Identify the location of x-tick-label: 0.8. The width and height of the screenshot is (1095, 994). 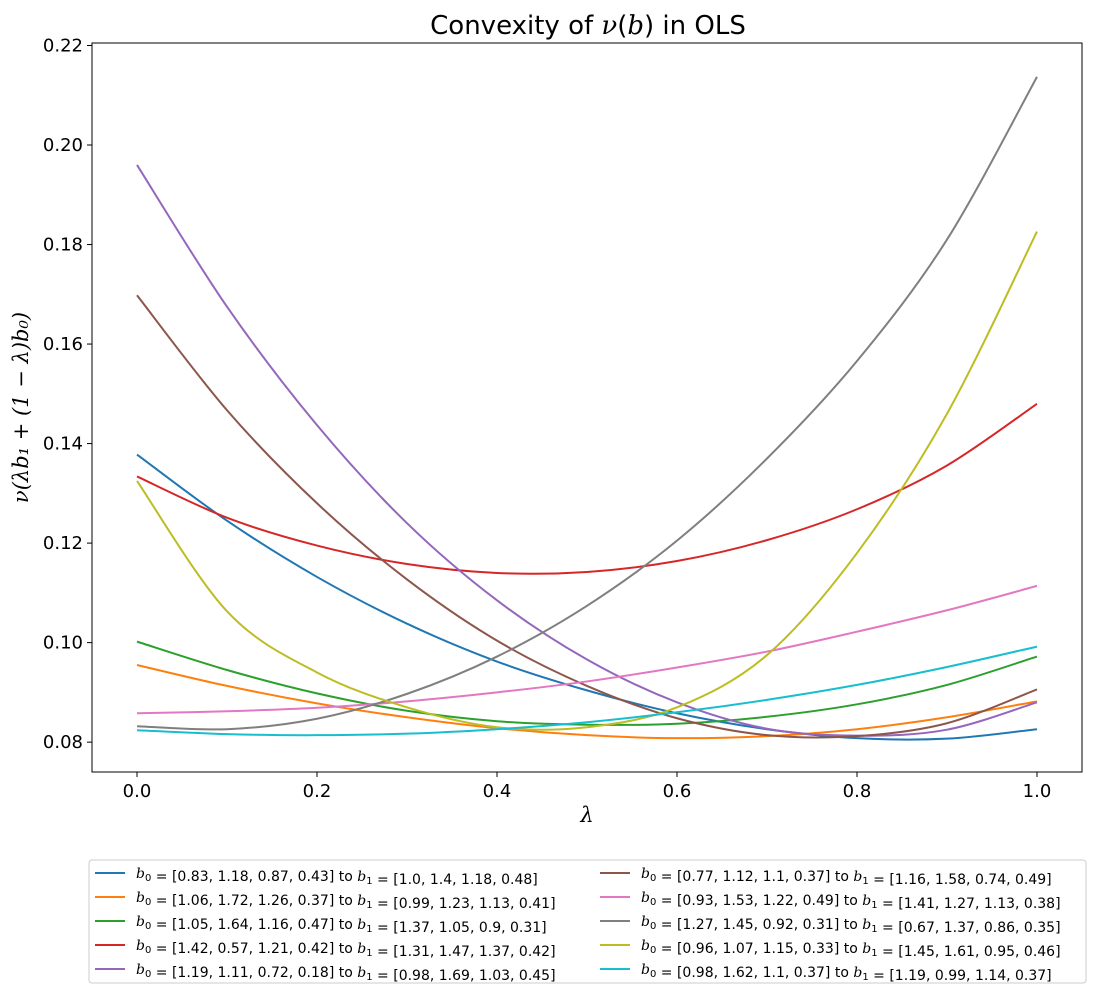
(857, 791).